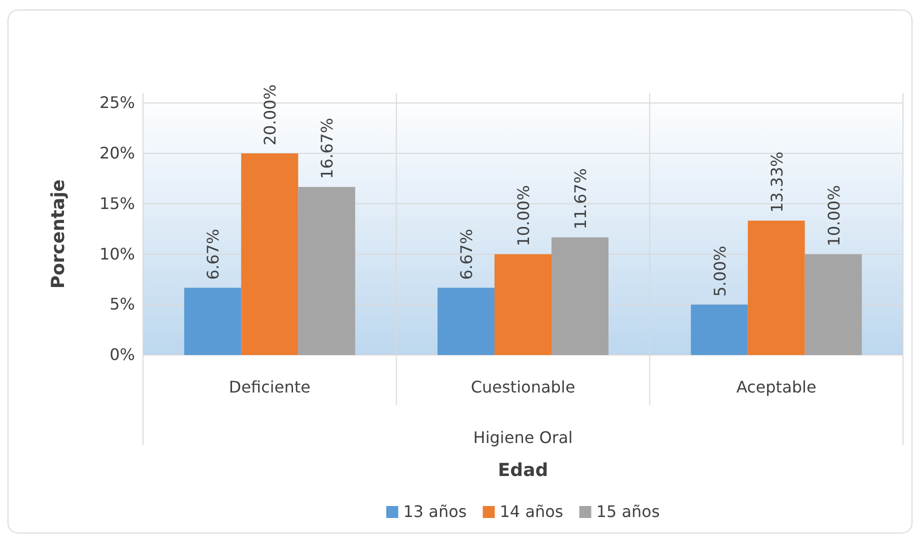 This screenshot has width=918, height=537. I want to click on data-label: 16.67%, so click(327, 148).